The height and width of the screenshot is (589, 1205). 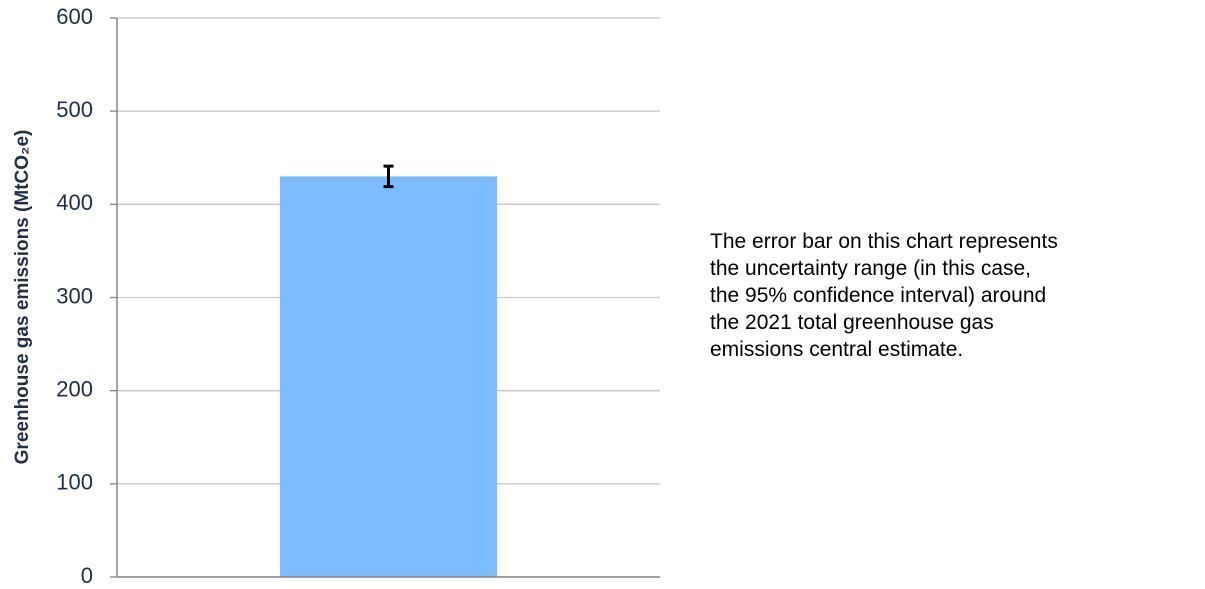 I want to click on y-tick-label: 200, so click(x=74, y=388).